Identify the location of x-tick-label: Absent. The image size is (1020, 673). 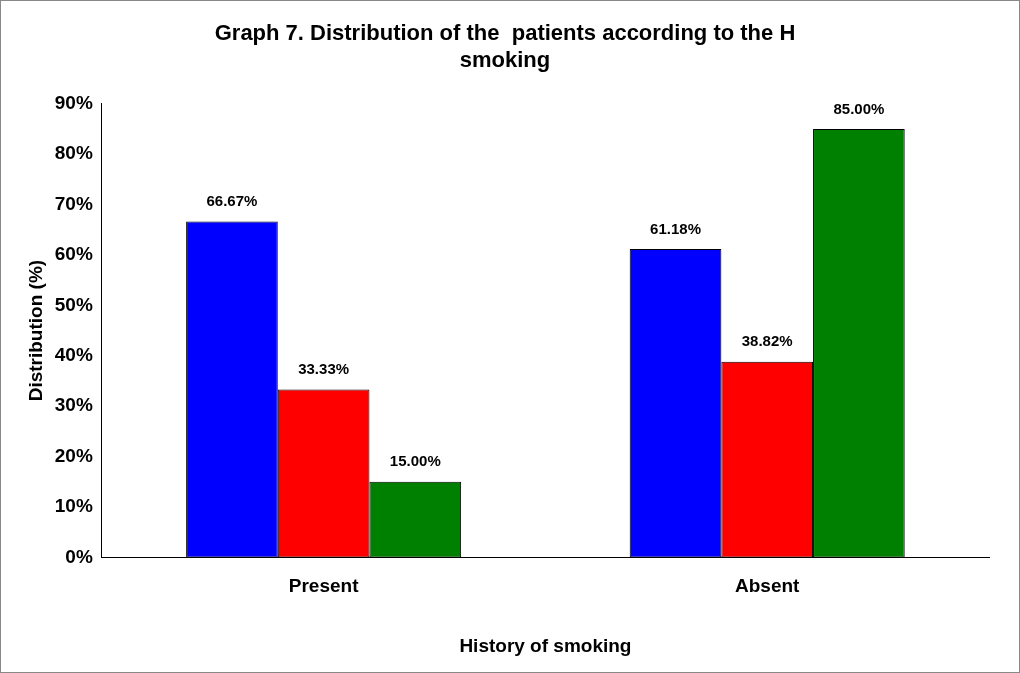
(768, 586).